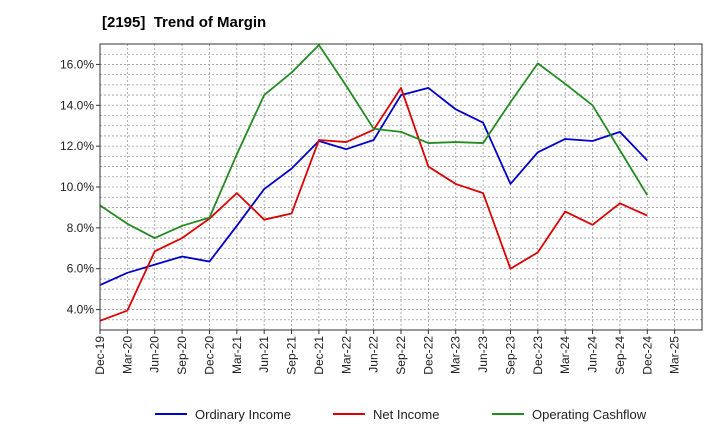 This screenshot has width=720, height=440. What do you see at coordinates (346, 355) in the screenshot?
I see `x-tick-label: Mar-22` at bounding box center [346, 355].